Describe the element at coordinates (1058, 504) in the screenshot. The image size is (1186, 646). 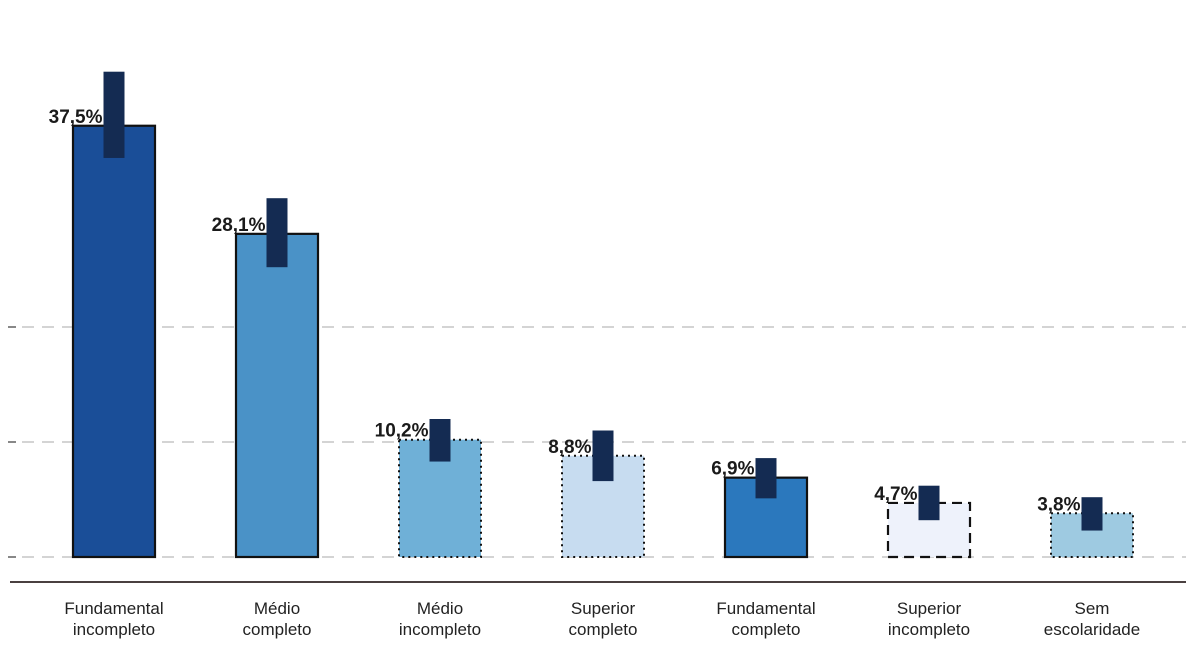
I see `value-label-6: 3,8%` at that location.